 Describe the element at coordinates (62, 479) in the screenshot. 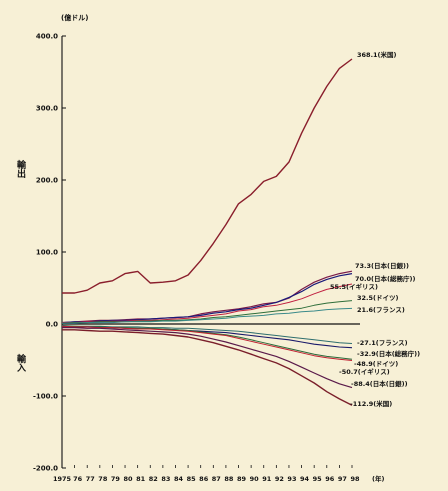

I see `x-tick-label: 1975` at that location.